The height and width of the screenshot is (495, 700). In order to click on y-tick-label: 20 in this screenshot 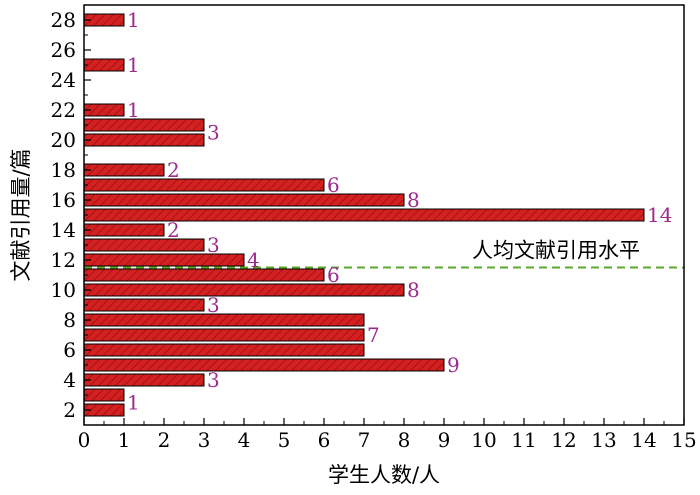, I will do `click(63, 140)`.